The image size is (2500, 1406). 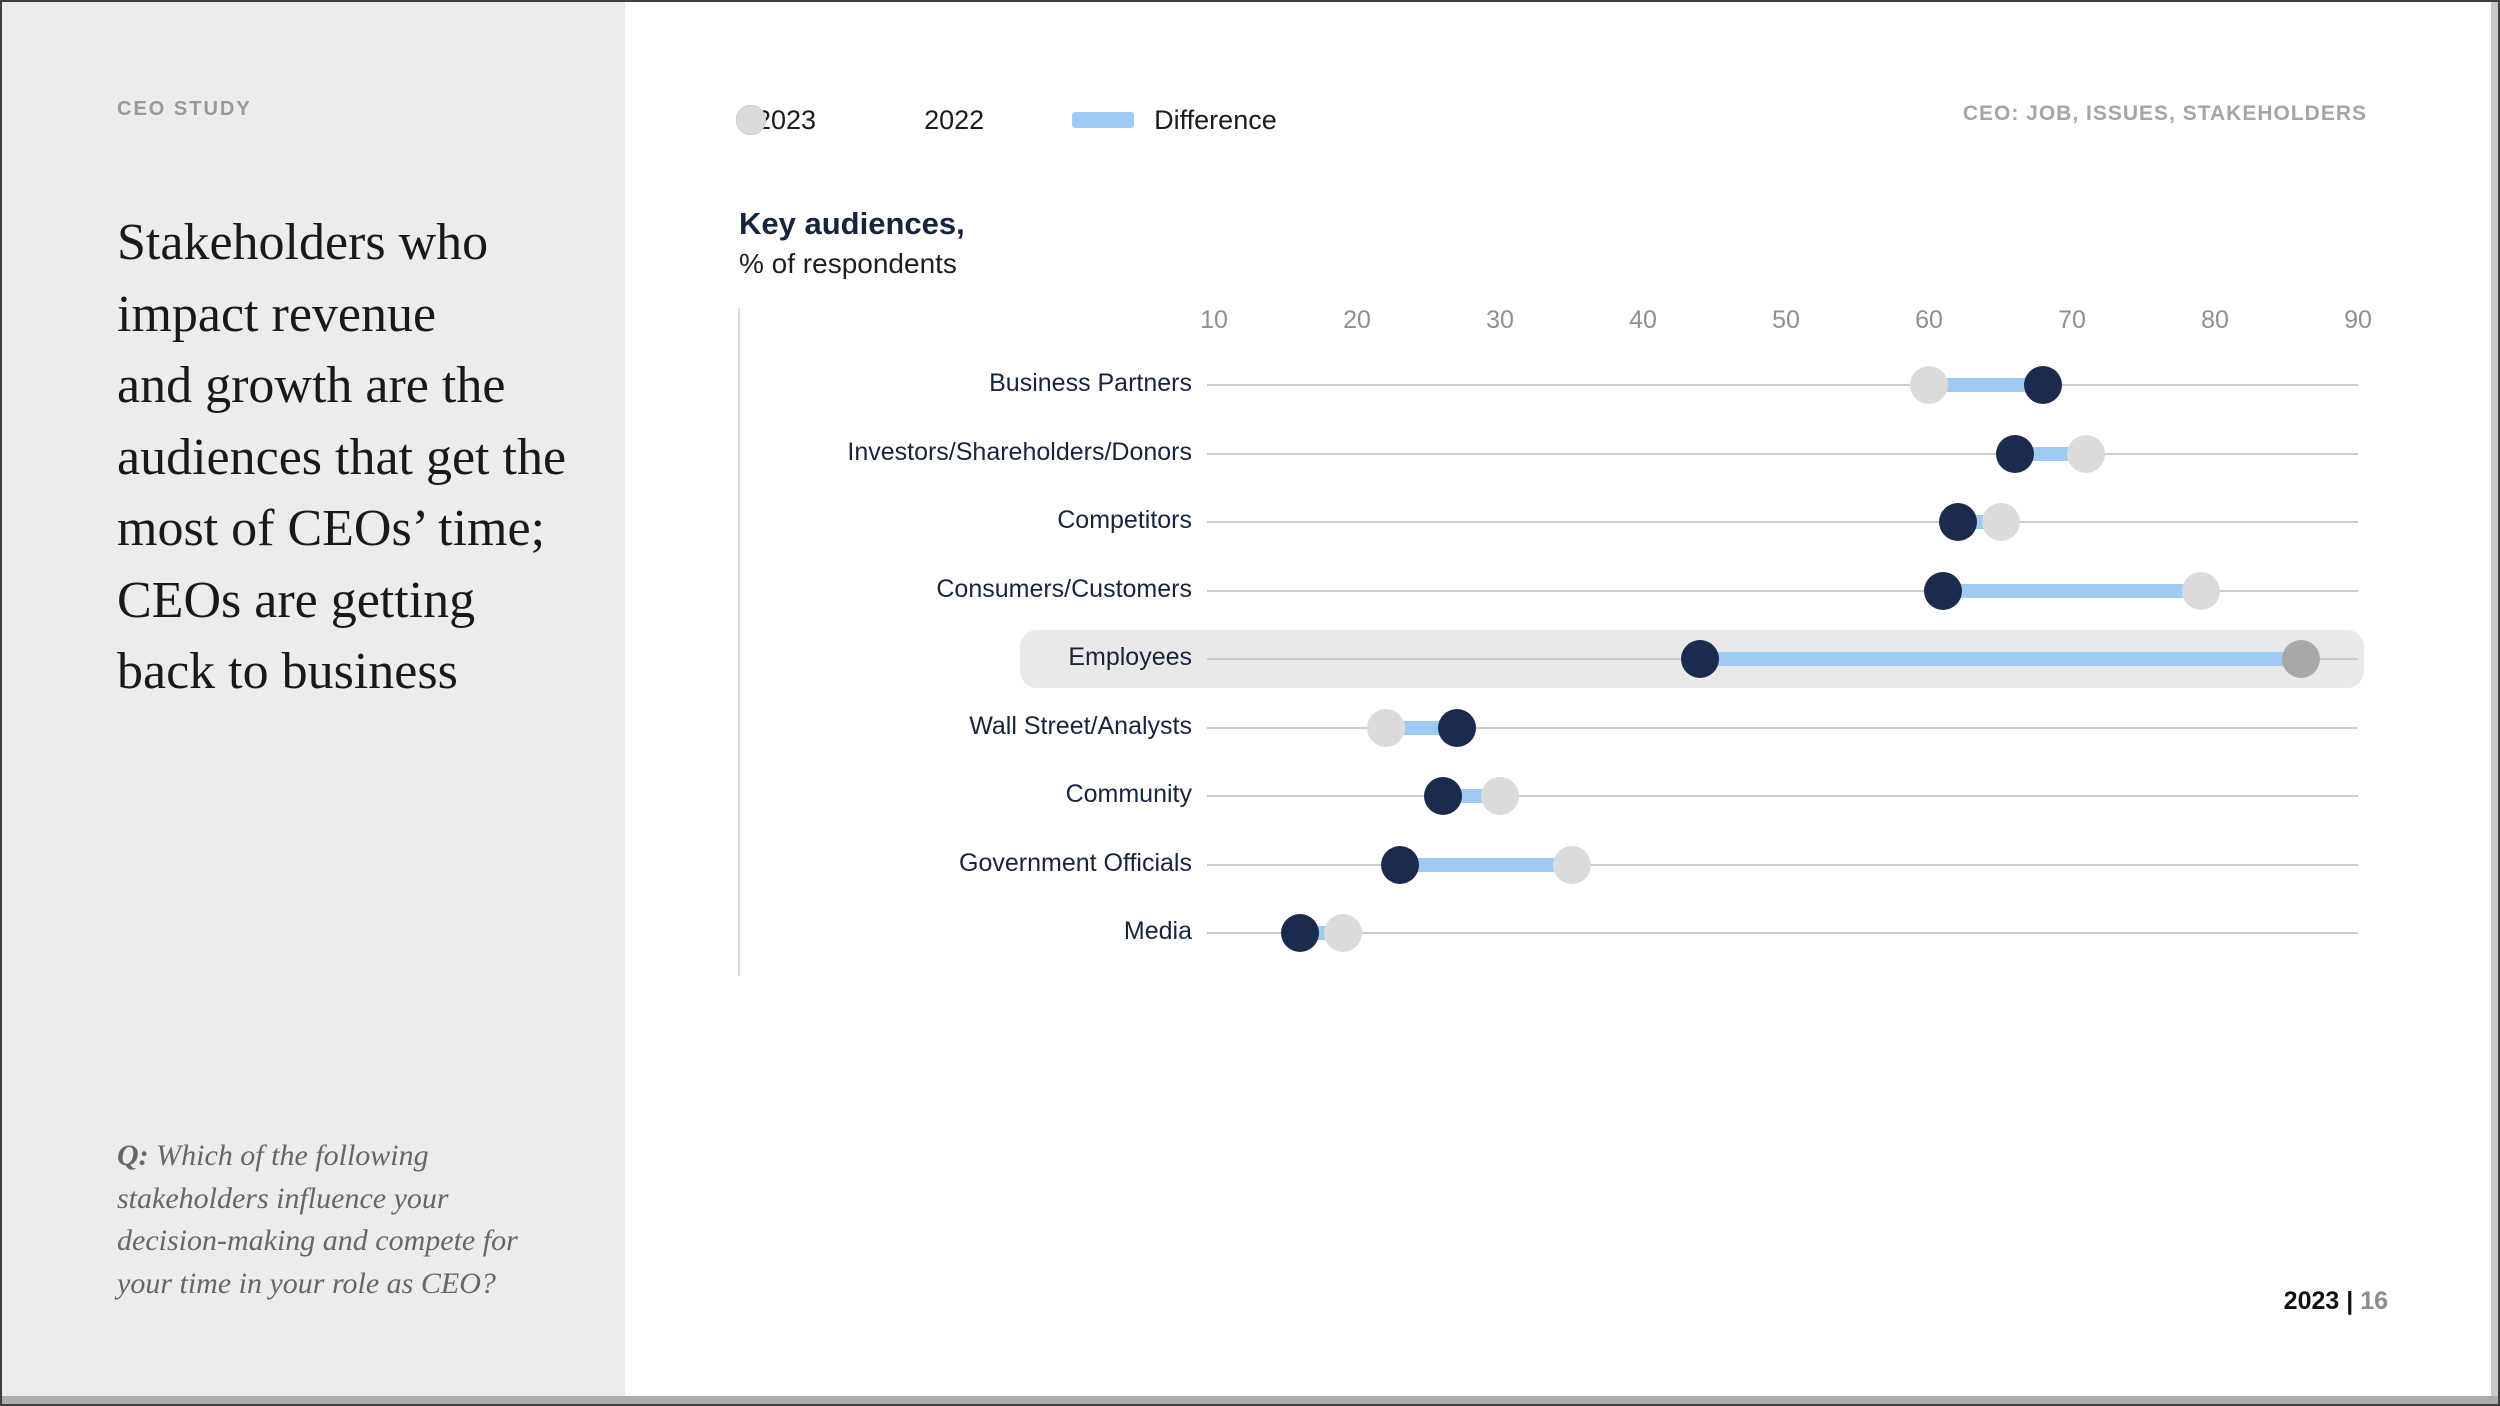 I want to click on chart-subtitle: % of respondents, so click(x=848, y=263).